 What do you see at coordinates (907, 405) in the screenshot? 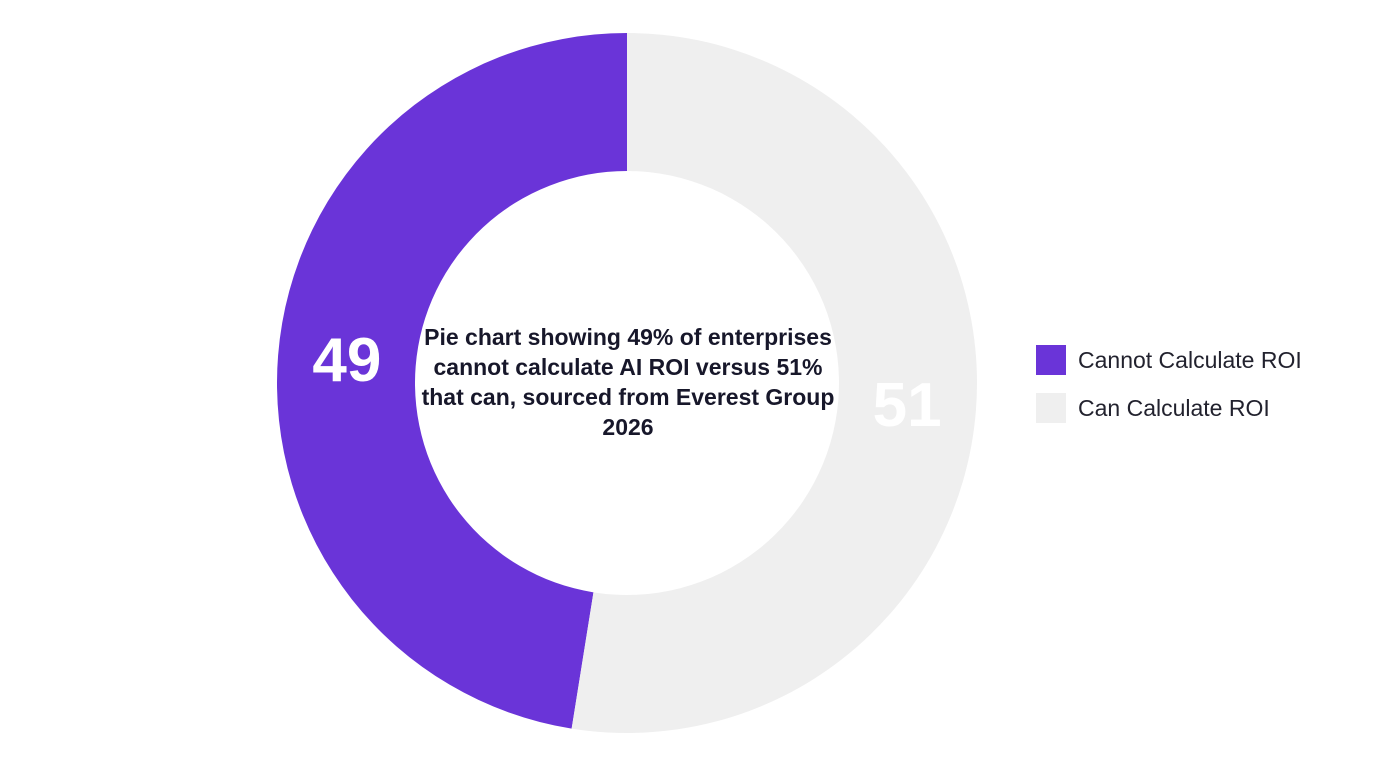
I see `data-label-can-calculate-roi: 51` at bounding box center [907, 405].